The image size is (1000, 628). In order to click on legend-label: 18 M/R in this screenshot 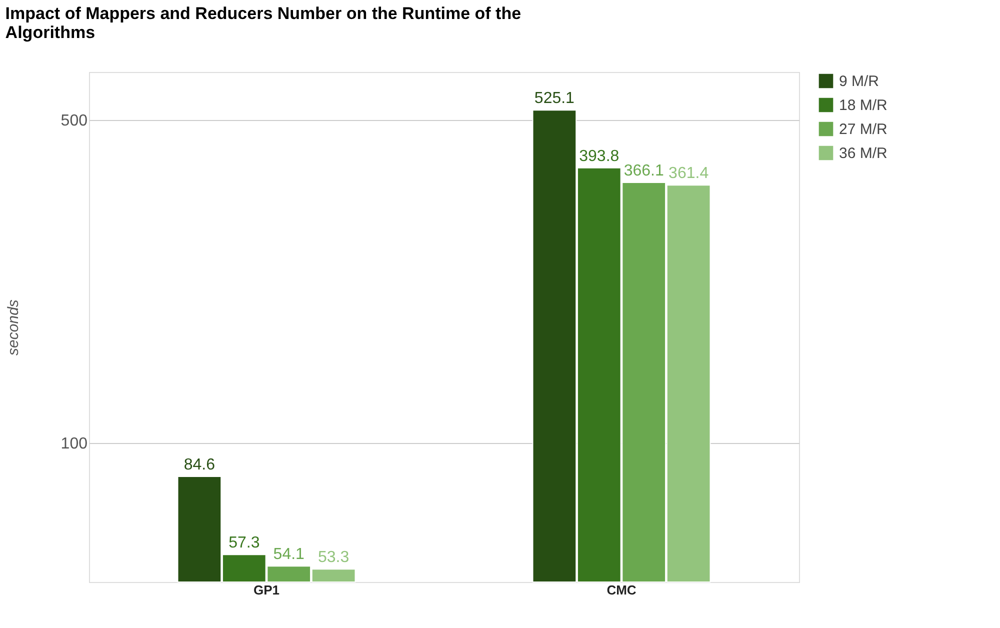, I will do `click(863, 105)`.